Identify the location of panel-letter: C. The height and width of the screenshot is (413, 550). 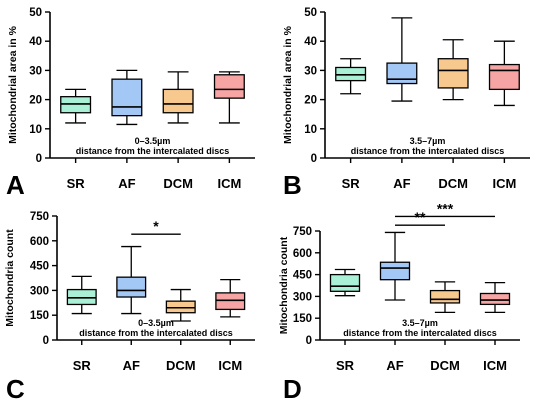
(15, 389).